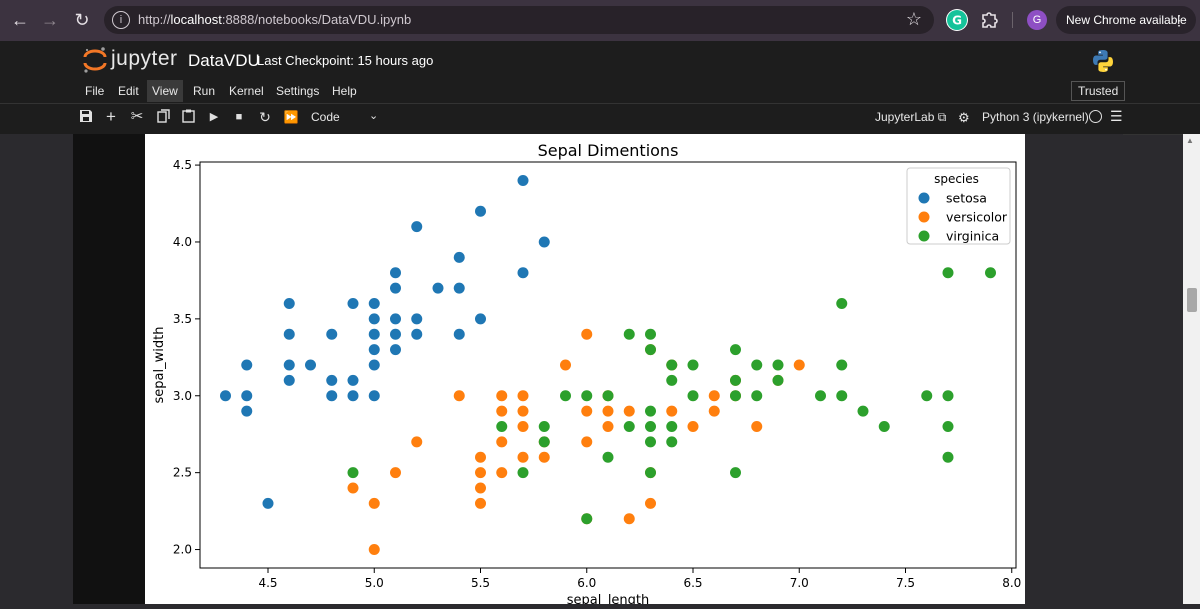 Image resolution: width=1200 pixels, height=609 pixels. I want to click on y-tick-label: 2.0, so click(182, 550).